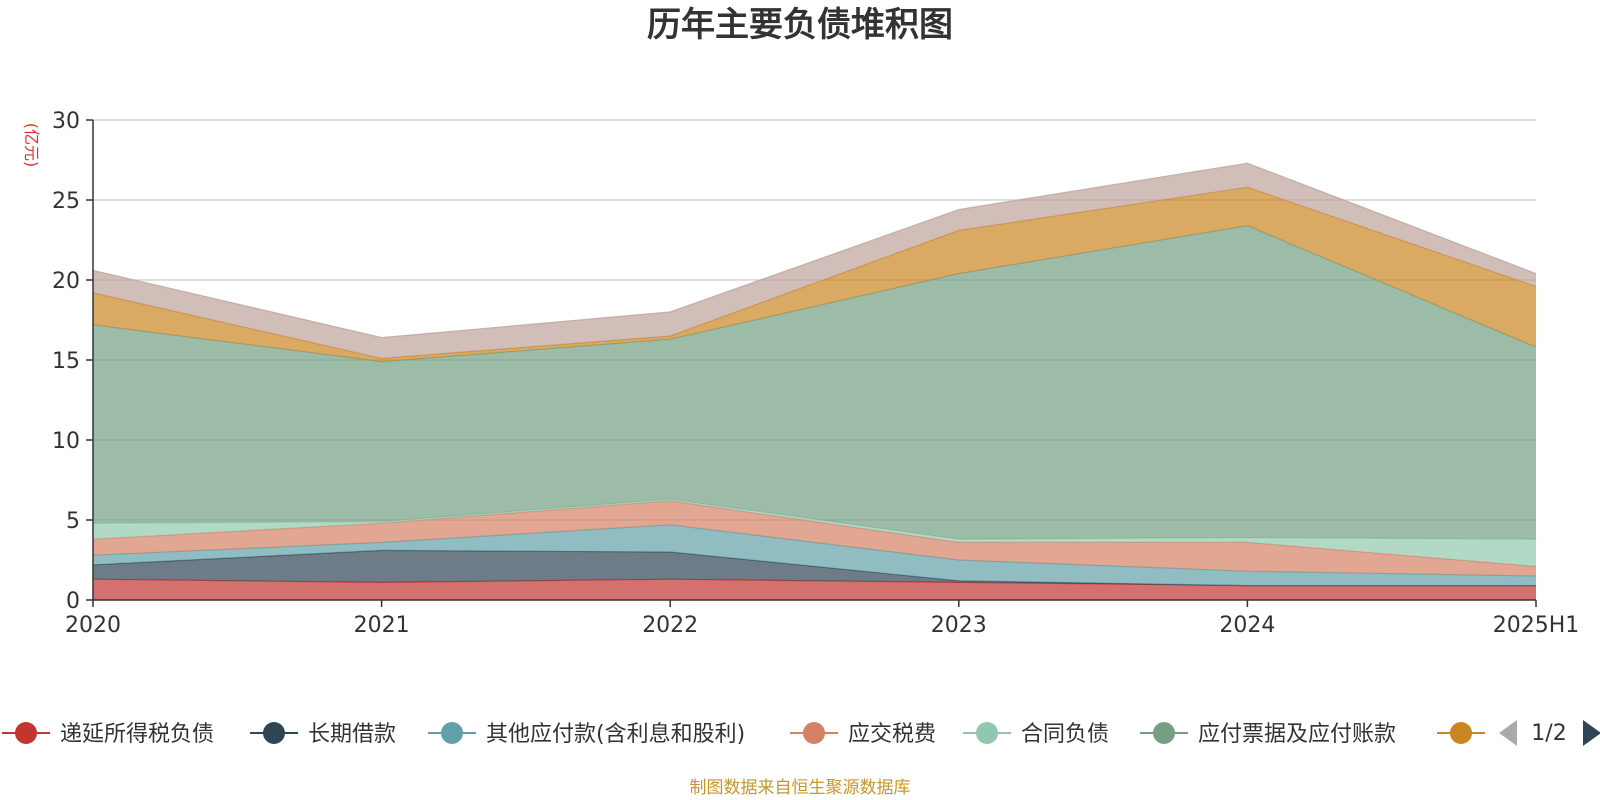 This screenshot has height=800, width=1600. What do you see at coordinates (959, 625) in the screenshot?
I see `x-tick-label: 2023` at bounding box center [959, 625].